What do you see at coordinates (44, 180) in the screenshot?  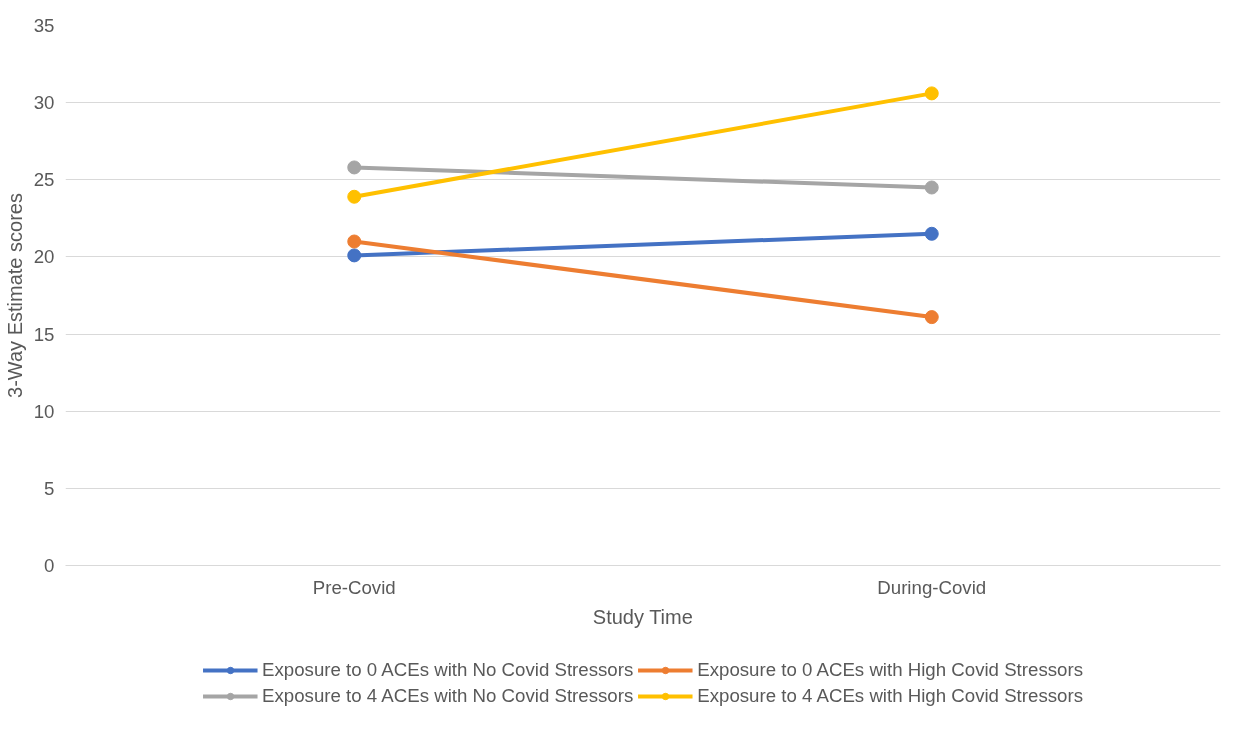 I see `y-tick-label: 25` at bounding box center [44, 180].